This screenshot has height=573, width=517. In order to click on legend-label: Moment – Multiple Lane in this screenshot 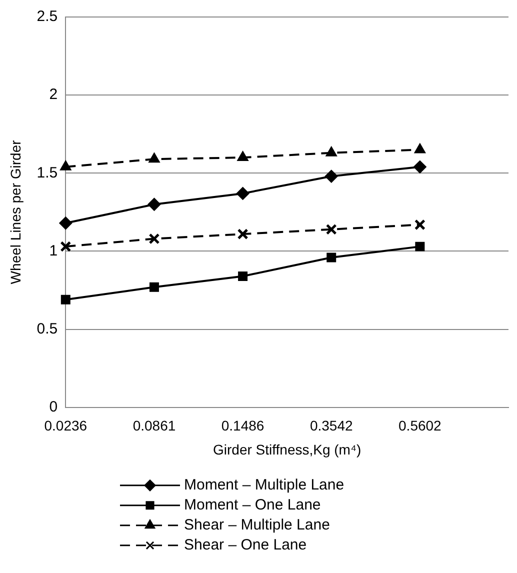, I will do `click(264, 485)`.